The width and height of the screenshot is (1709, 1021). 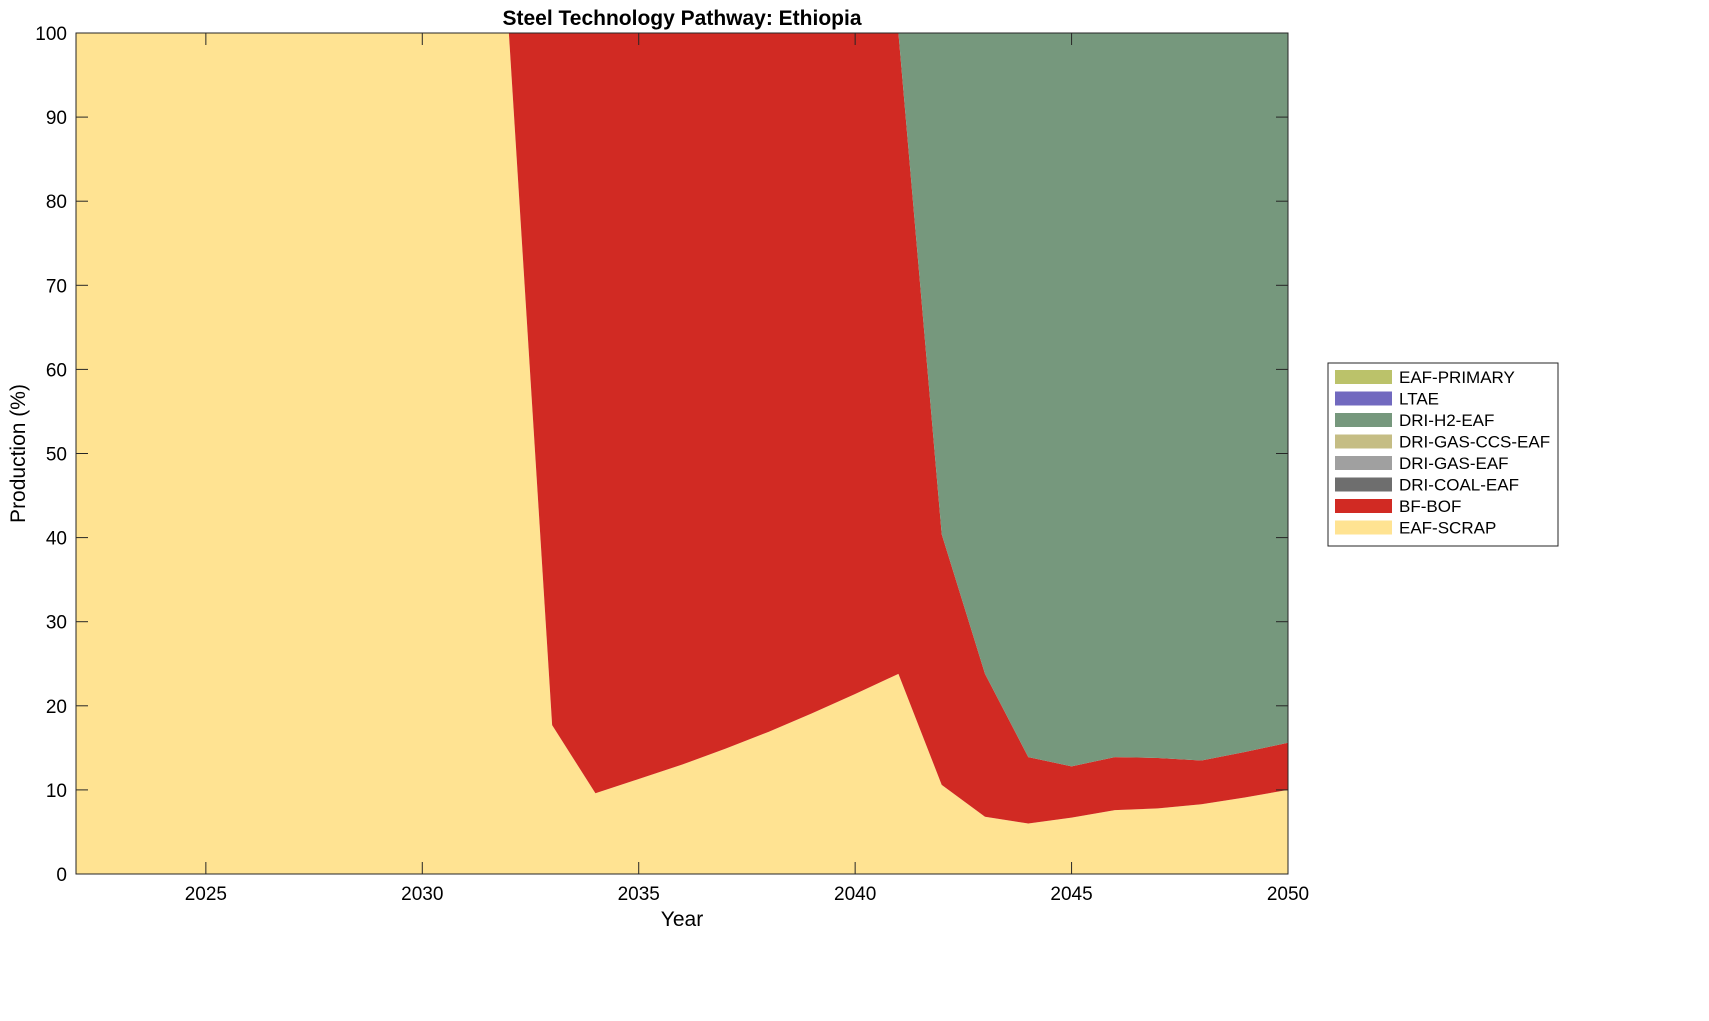 What do you see at coordinates (56, 539) in the screenshot?
I see `y-tick-label: 40` at bounding box center [56, 539].